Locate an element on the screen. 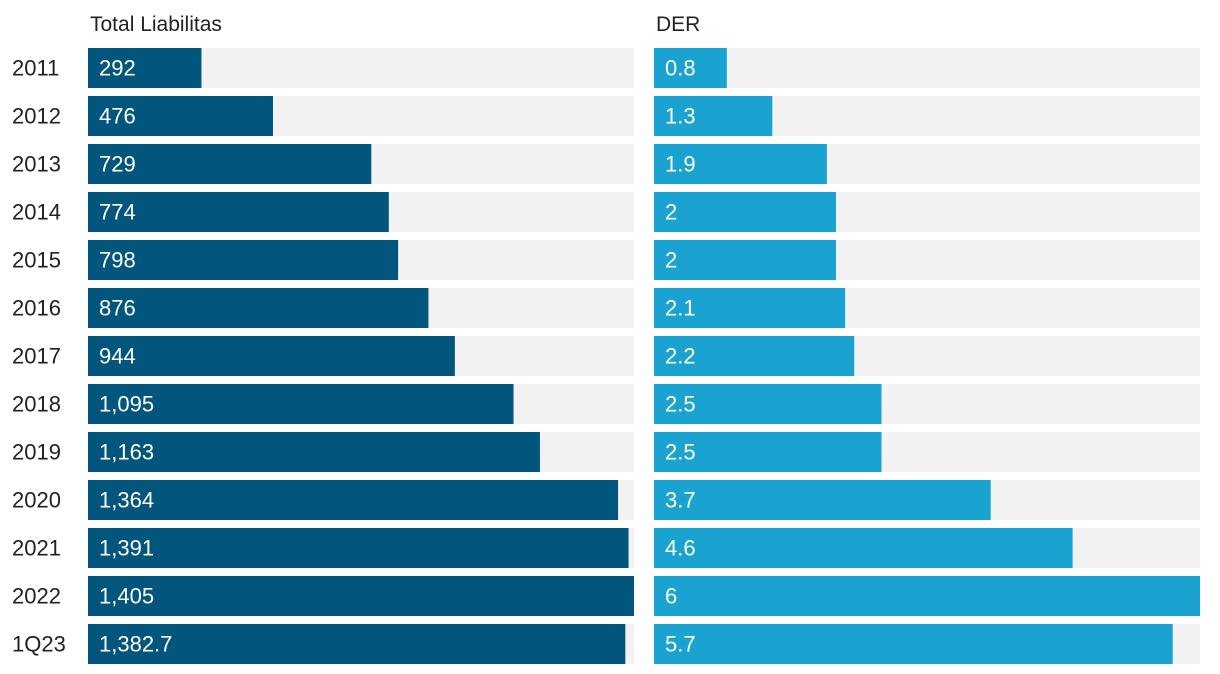  bar-value-label: 1,163 is located at coordinates (126, 452).